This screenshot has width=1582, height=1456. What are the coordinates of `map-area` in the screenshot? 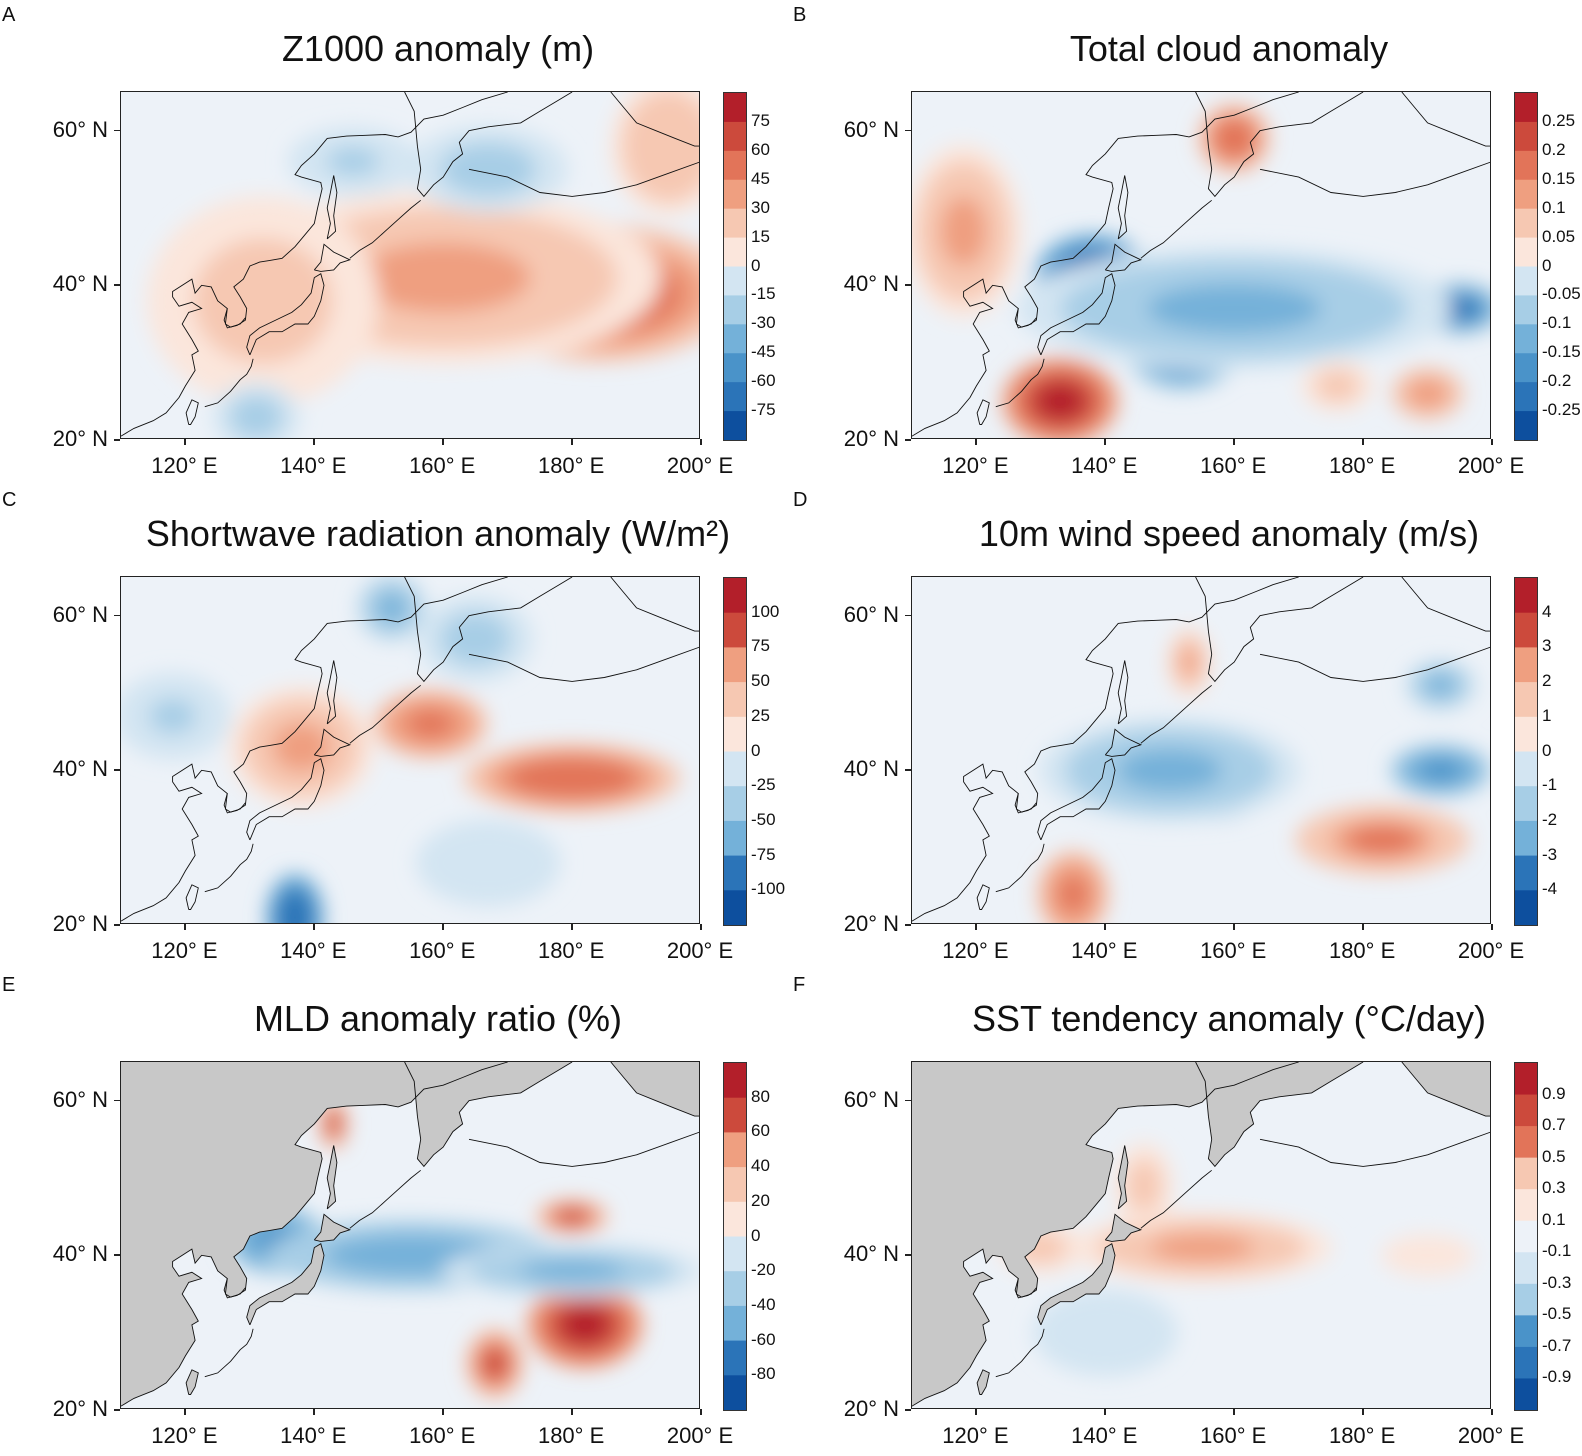 It's located at (410, 750).